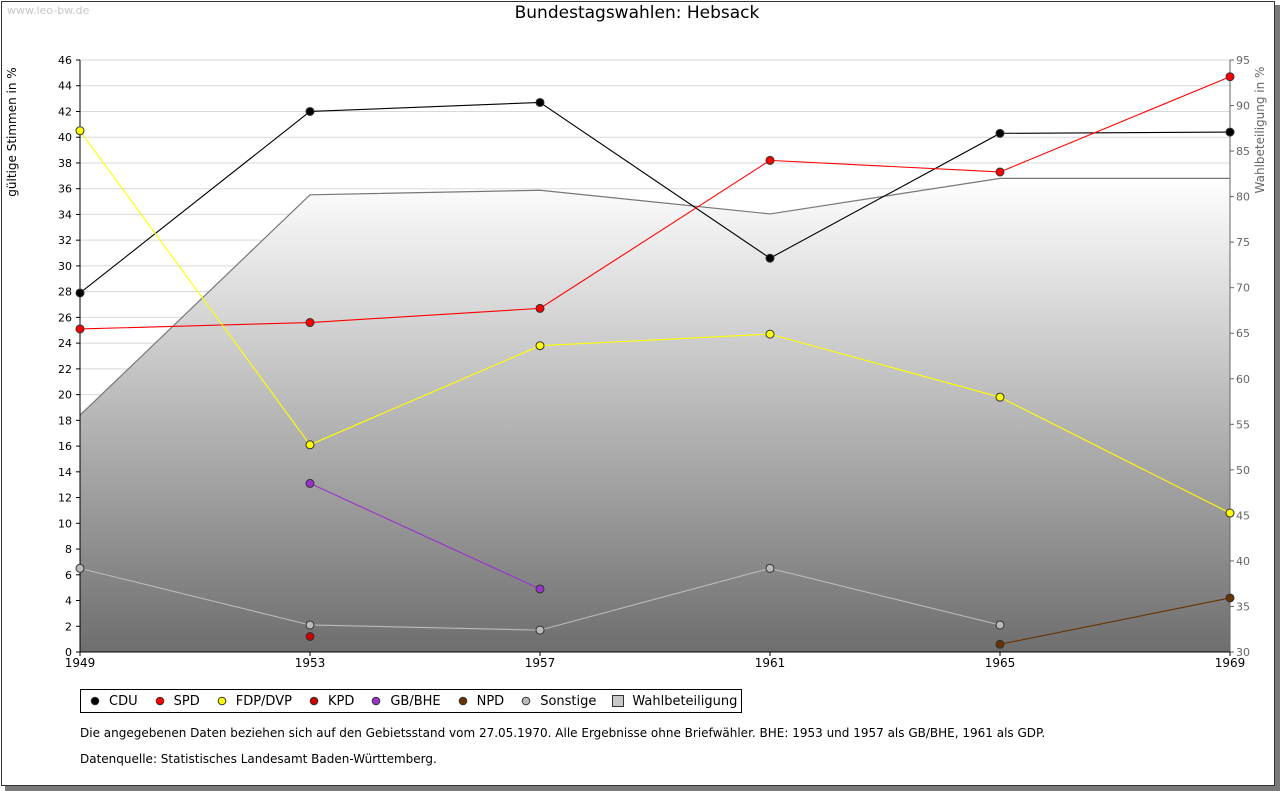 The image size is (1280, 791). What do you see at coordinates (415, 701) in the screenshot?
I see `legend-label: GB/BHE` at bounding box center [415, 701].